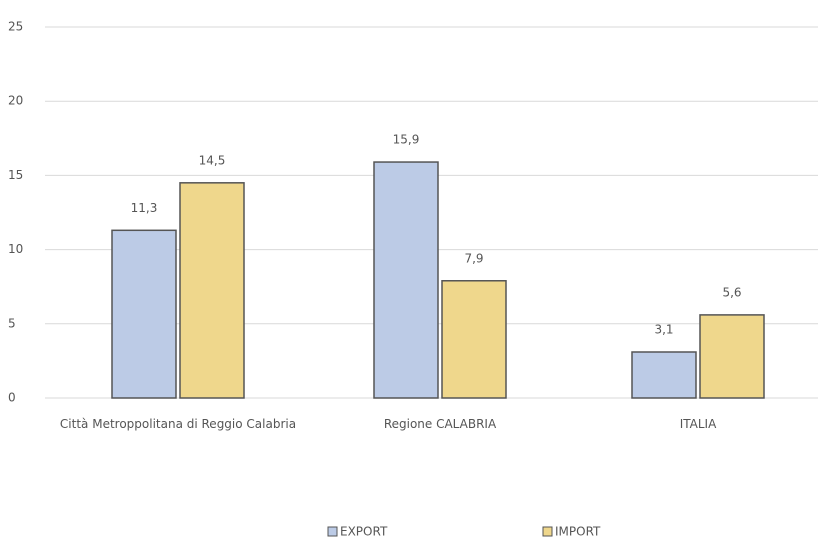 The width and height of the screenshot is (818, 540). I want to click on y-tick-label: 15, so click(15, 175).